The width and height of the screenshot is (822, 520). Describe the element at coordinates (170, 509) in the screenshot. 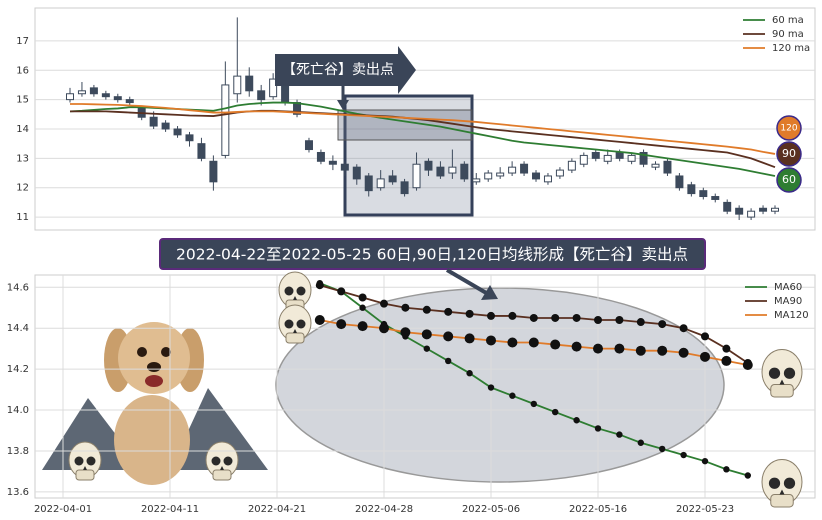

I see `x-tick-label: 2022-04-11` at that location.